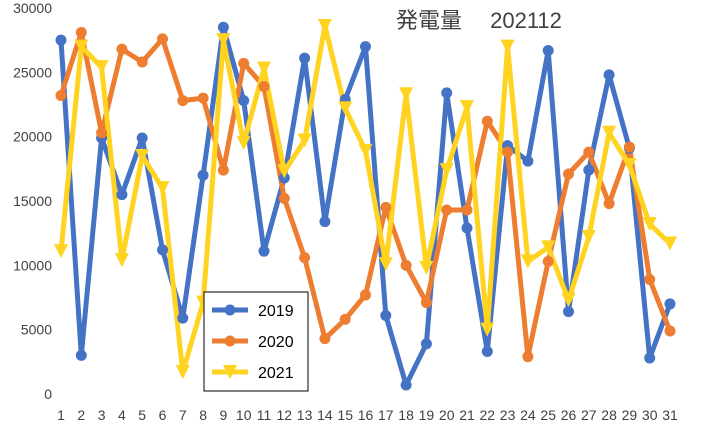 The image size is (701, 428). What do you see at coordinates (256, 341) in the screenshot?
I see `legend: 2019 2020 2021` at bounding box center [256, 341].